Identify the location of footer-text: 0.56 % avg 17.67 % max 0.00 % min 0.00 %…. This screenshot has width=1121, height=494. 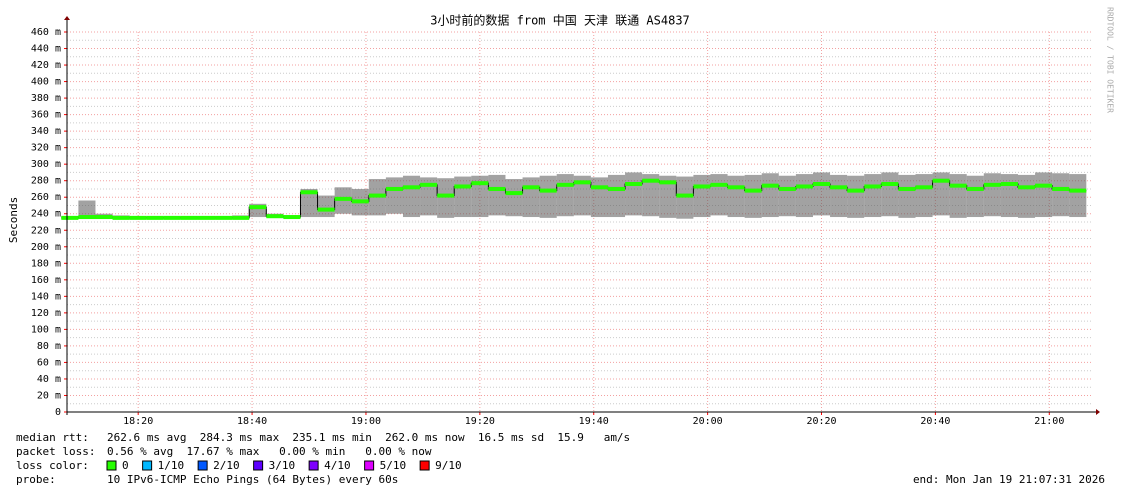
(269, 451).